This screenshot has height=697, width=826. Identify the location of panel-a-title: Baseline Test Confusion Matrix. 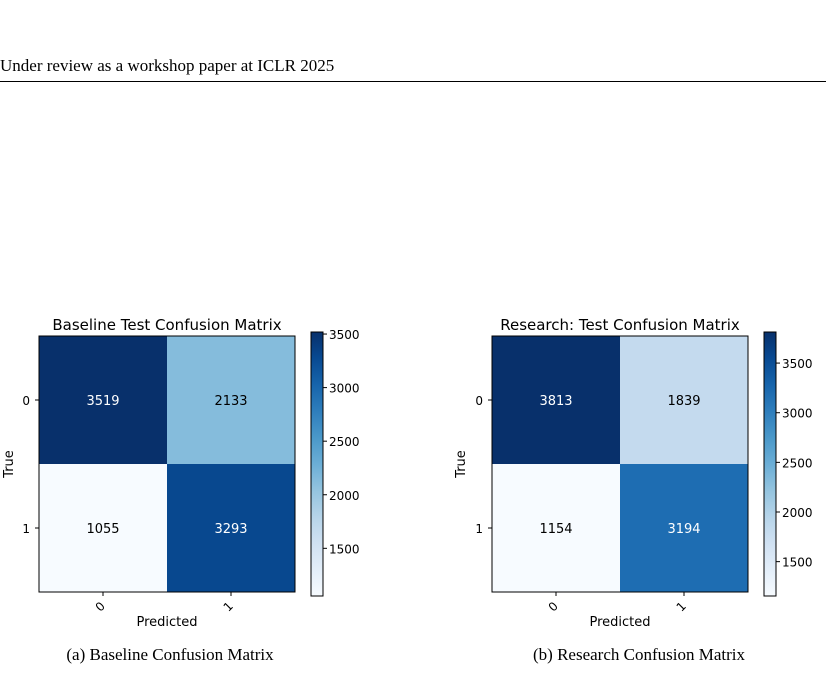
(166, 325).